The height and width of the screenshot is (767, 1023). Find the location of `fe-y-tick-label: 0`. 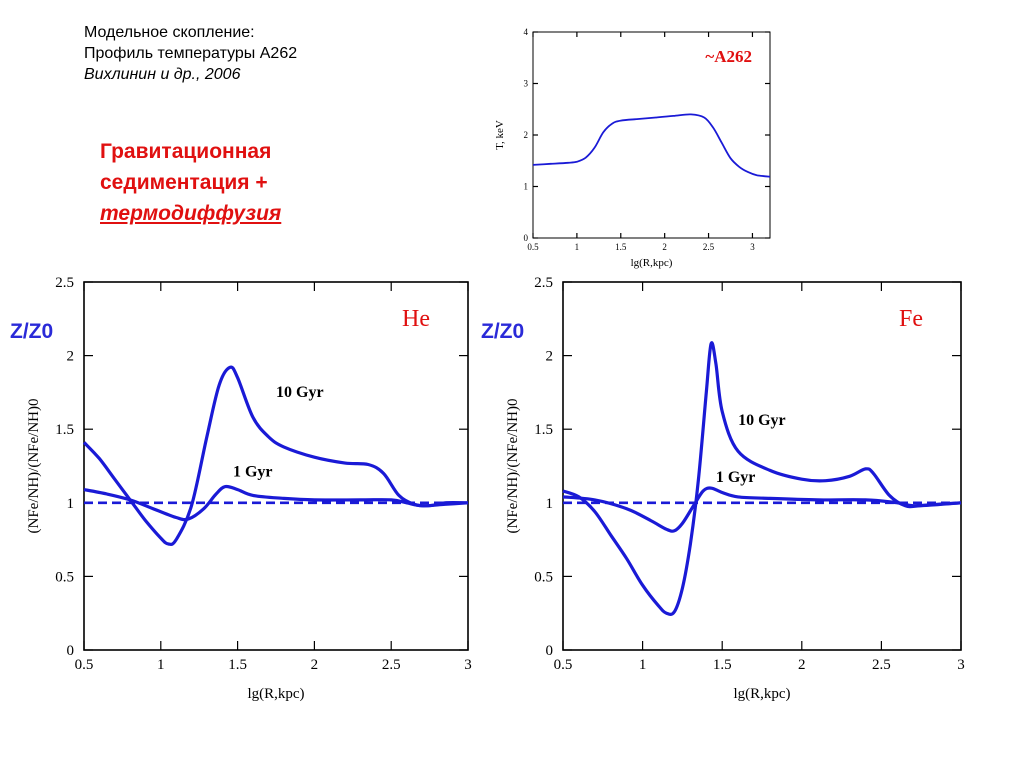

fe-y-tick-label: 0 is located at coordinates (550, 651).